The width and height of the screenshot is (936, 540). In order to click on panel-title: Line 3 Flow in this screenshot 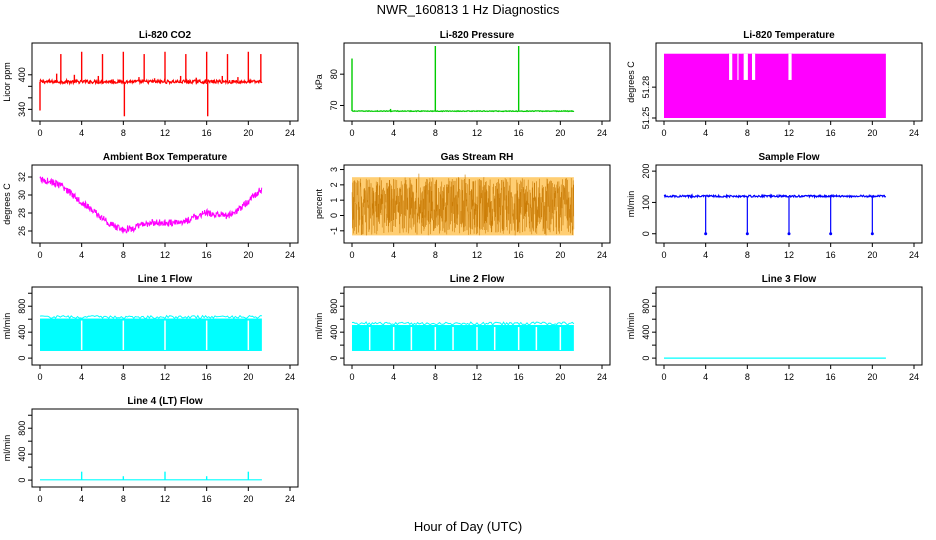, I will do `click(789, 279)`.